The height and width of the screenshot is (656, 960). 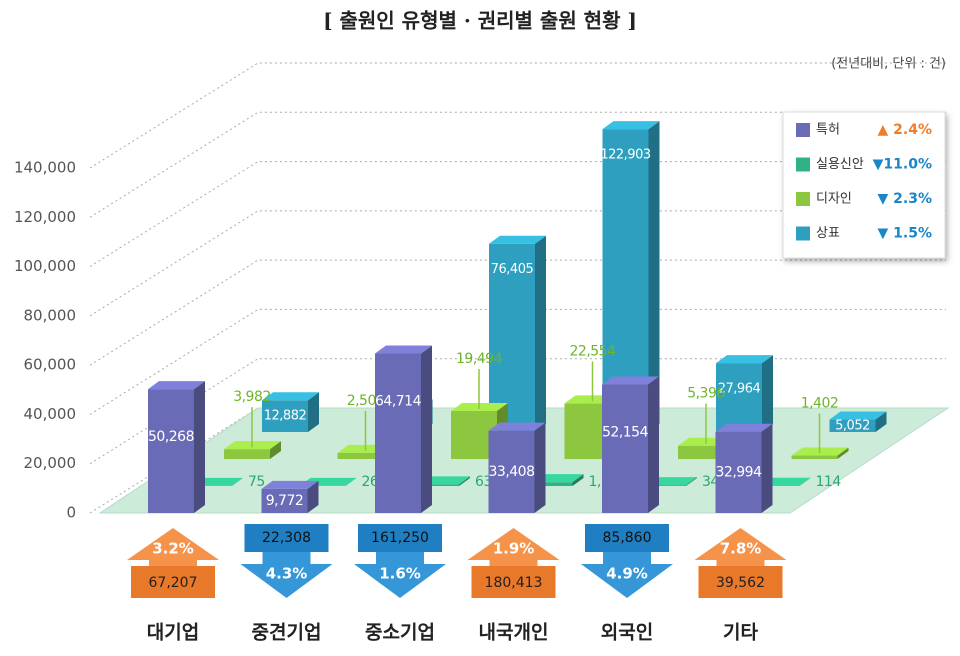 I want to click on value-label: 5,396, so click(x=706, y=394).